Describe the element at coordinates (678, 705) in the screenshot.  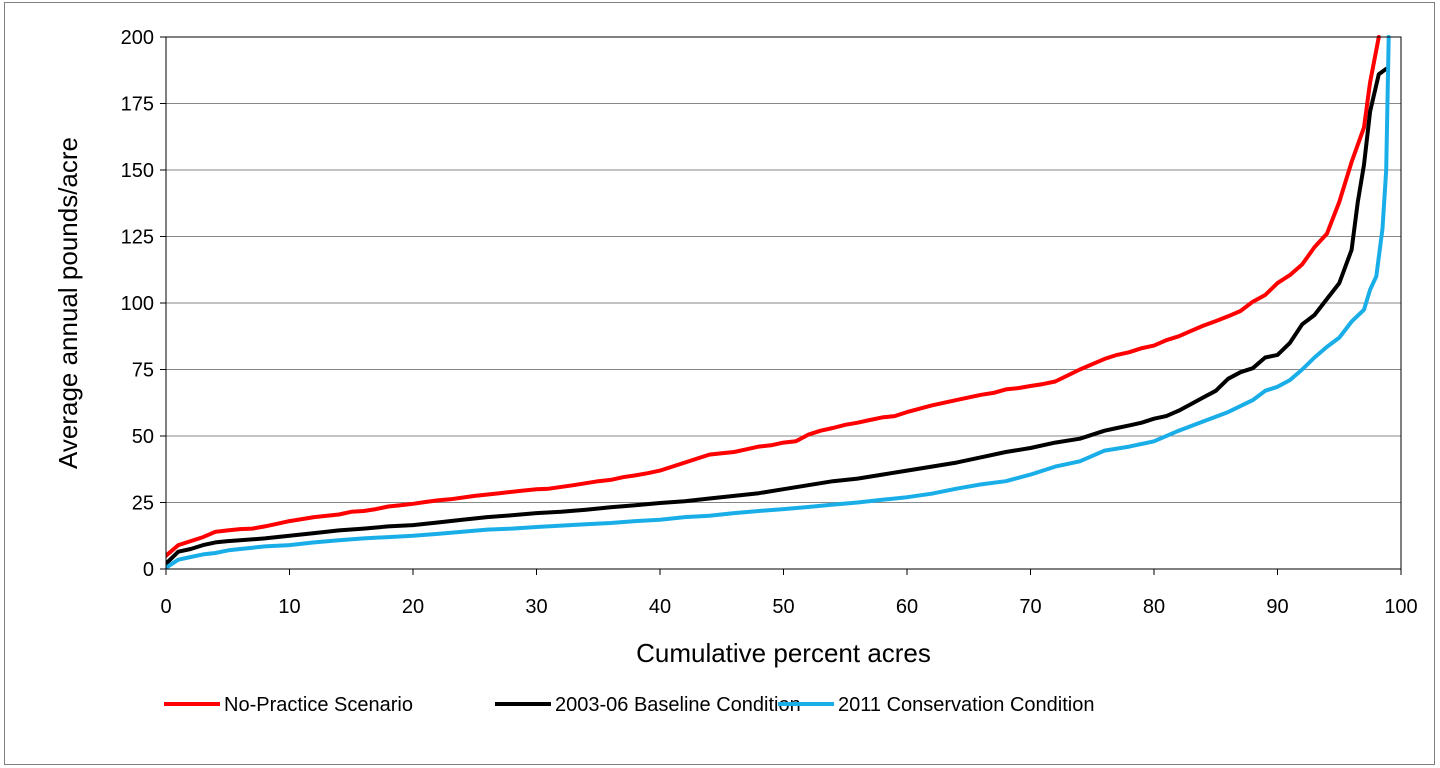
I see `legend-label: 2003-06 Baseline Condition` at that location.